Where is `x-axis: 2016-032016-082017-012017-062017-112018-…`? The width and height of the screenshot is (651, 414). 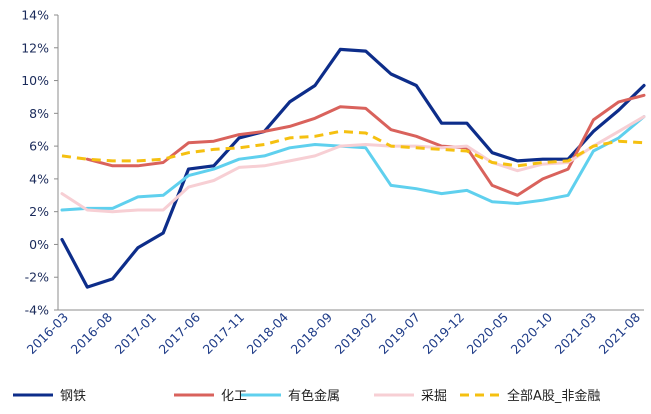
x-axis: 2016-032016-082017-012017-062017-112018-… is located at coordinates (334, 333).